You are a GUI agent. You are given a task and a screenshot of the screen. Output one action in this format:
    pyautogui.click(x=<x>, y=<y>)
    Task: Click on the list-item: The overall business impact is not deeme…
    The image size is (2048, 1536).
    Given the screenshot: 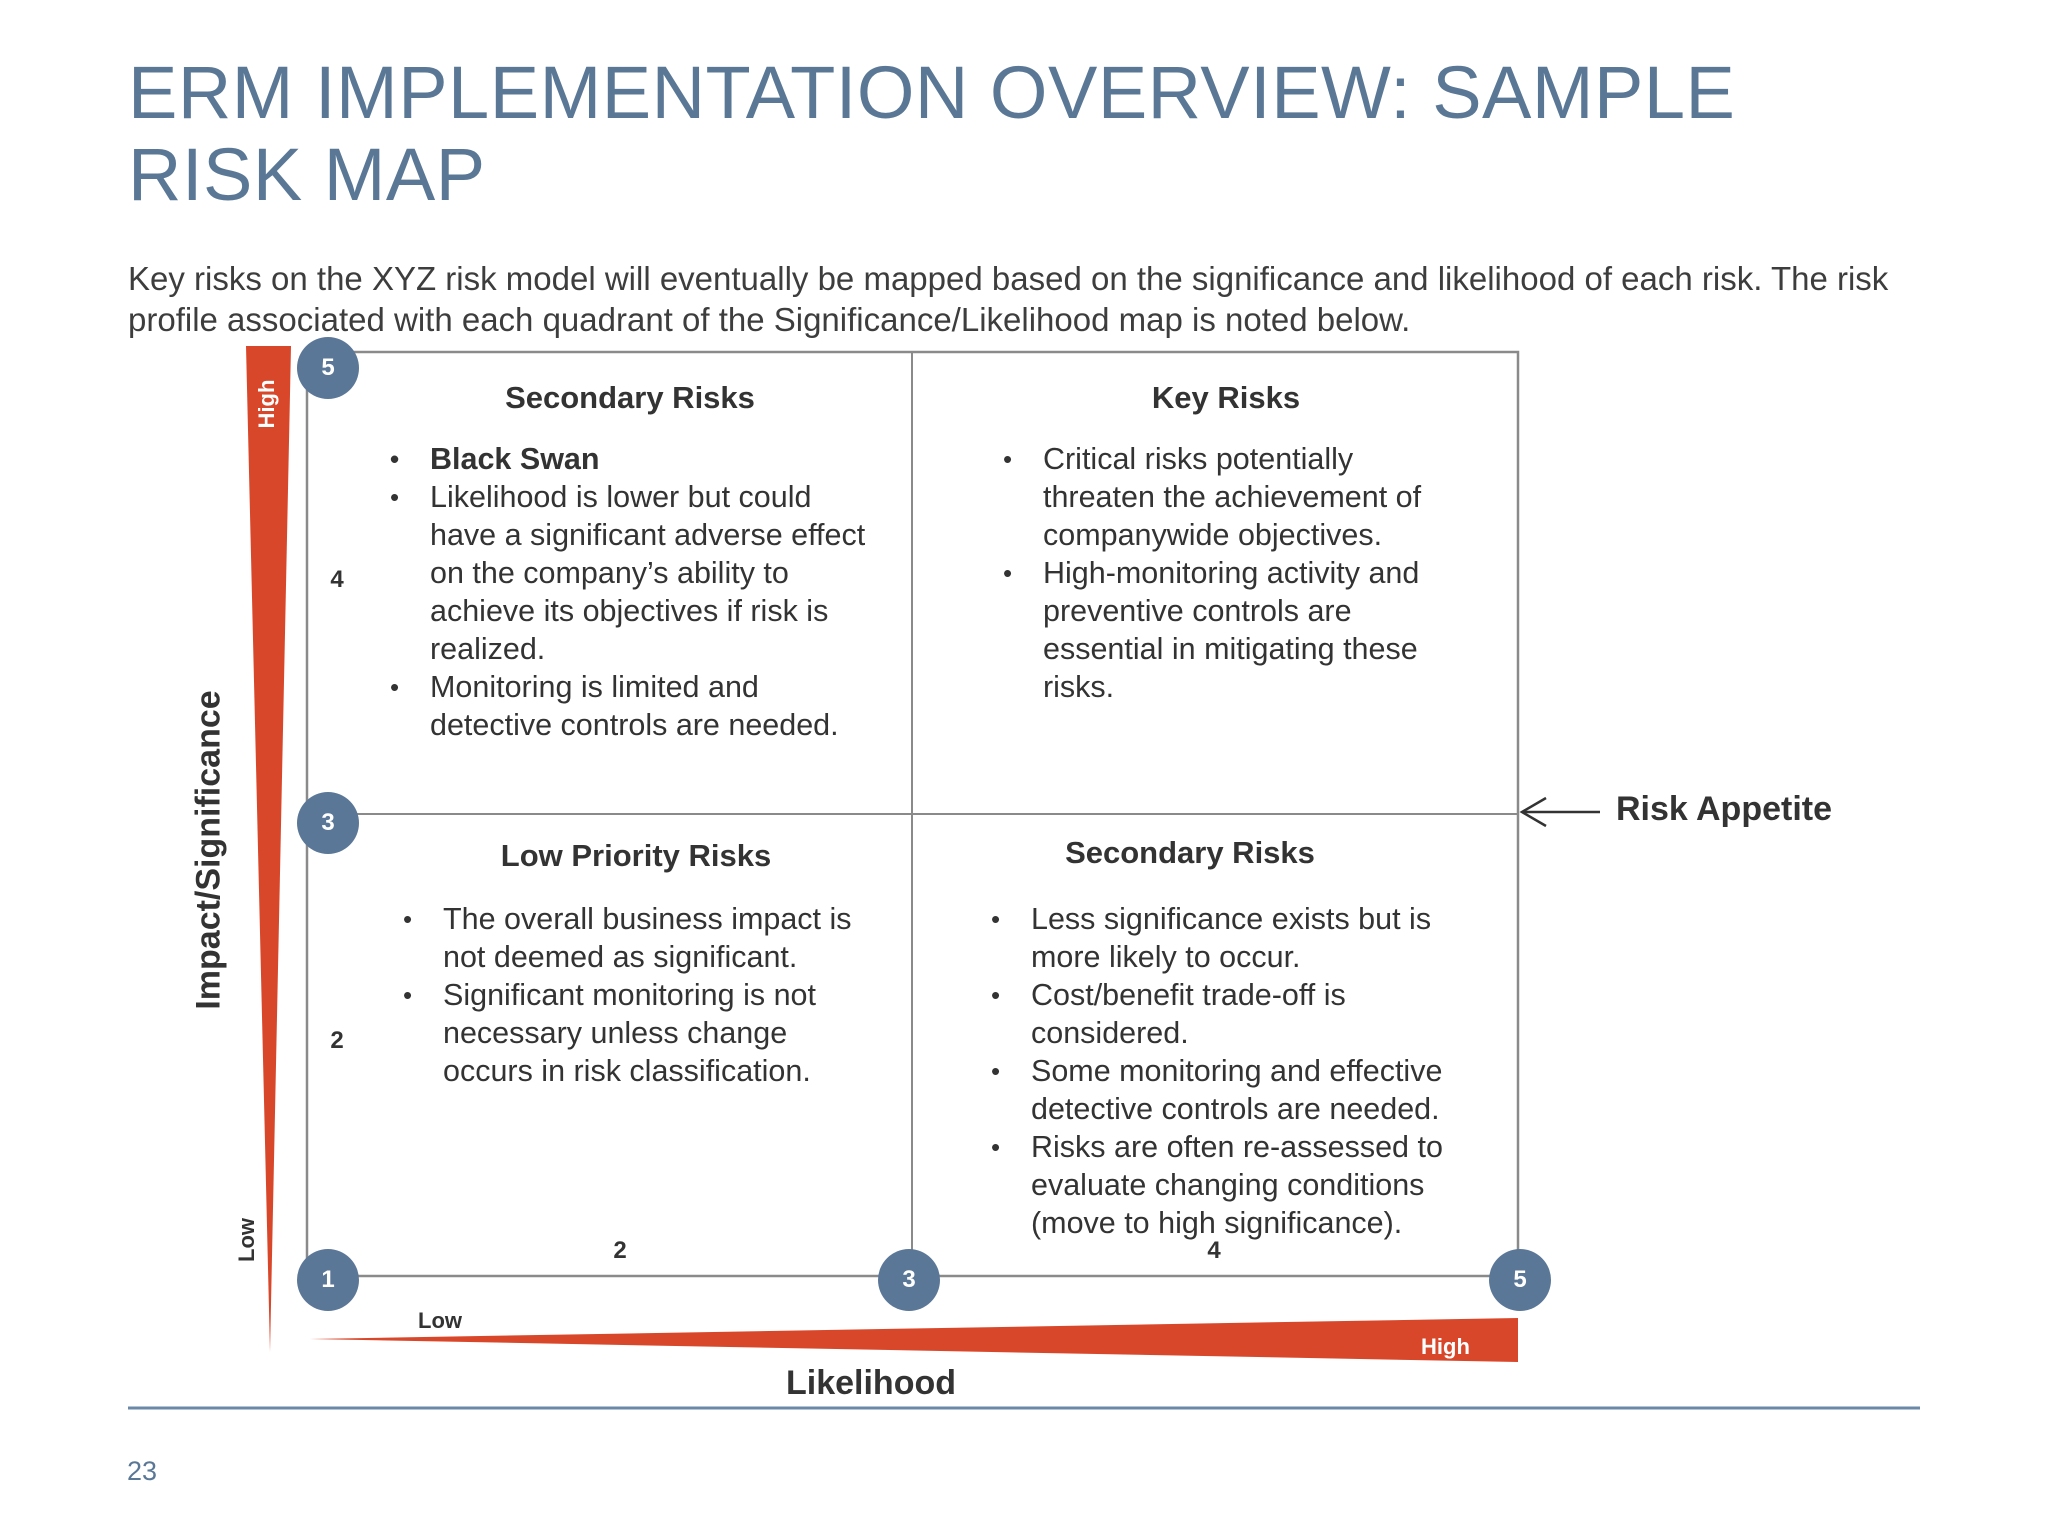 What is the action you would take?
    pyautogui.click(x=643, y=938)
    